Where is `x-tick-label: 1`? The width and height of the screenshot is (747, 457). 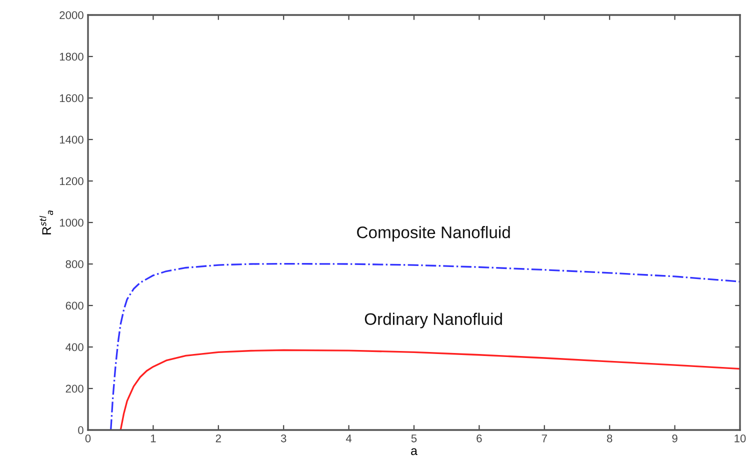 x-tick-label: 1 is located at coordinates (153, 438).